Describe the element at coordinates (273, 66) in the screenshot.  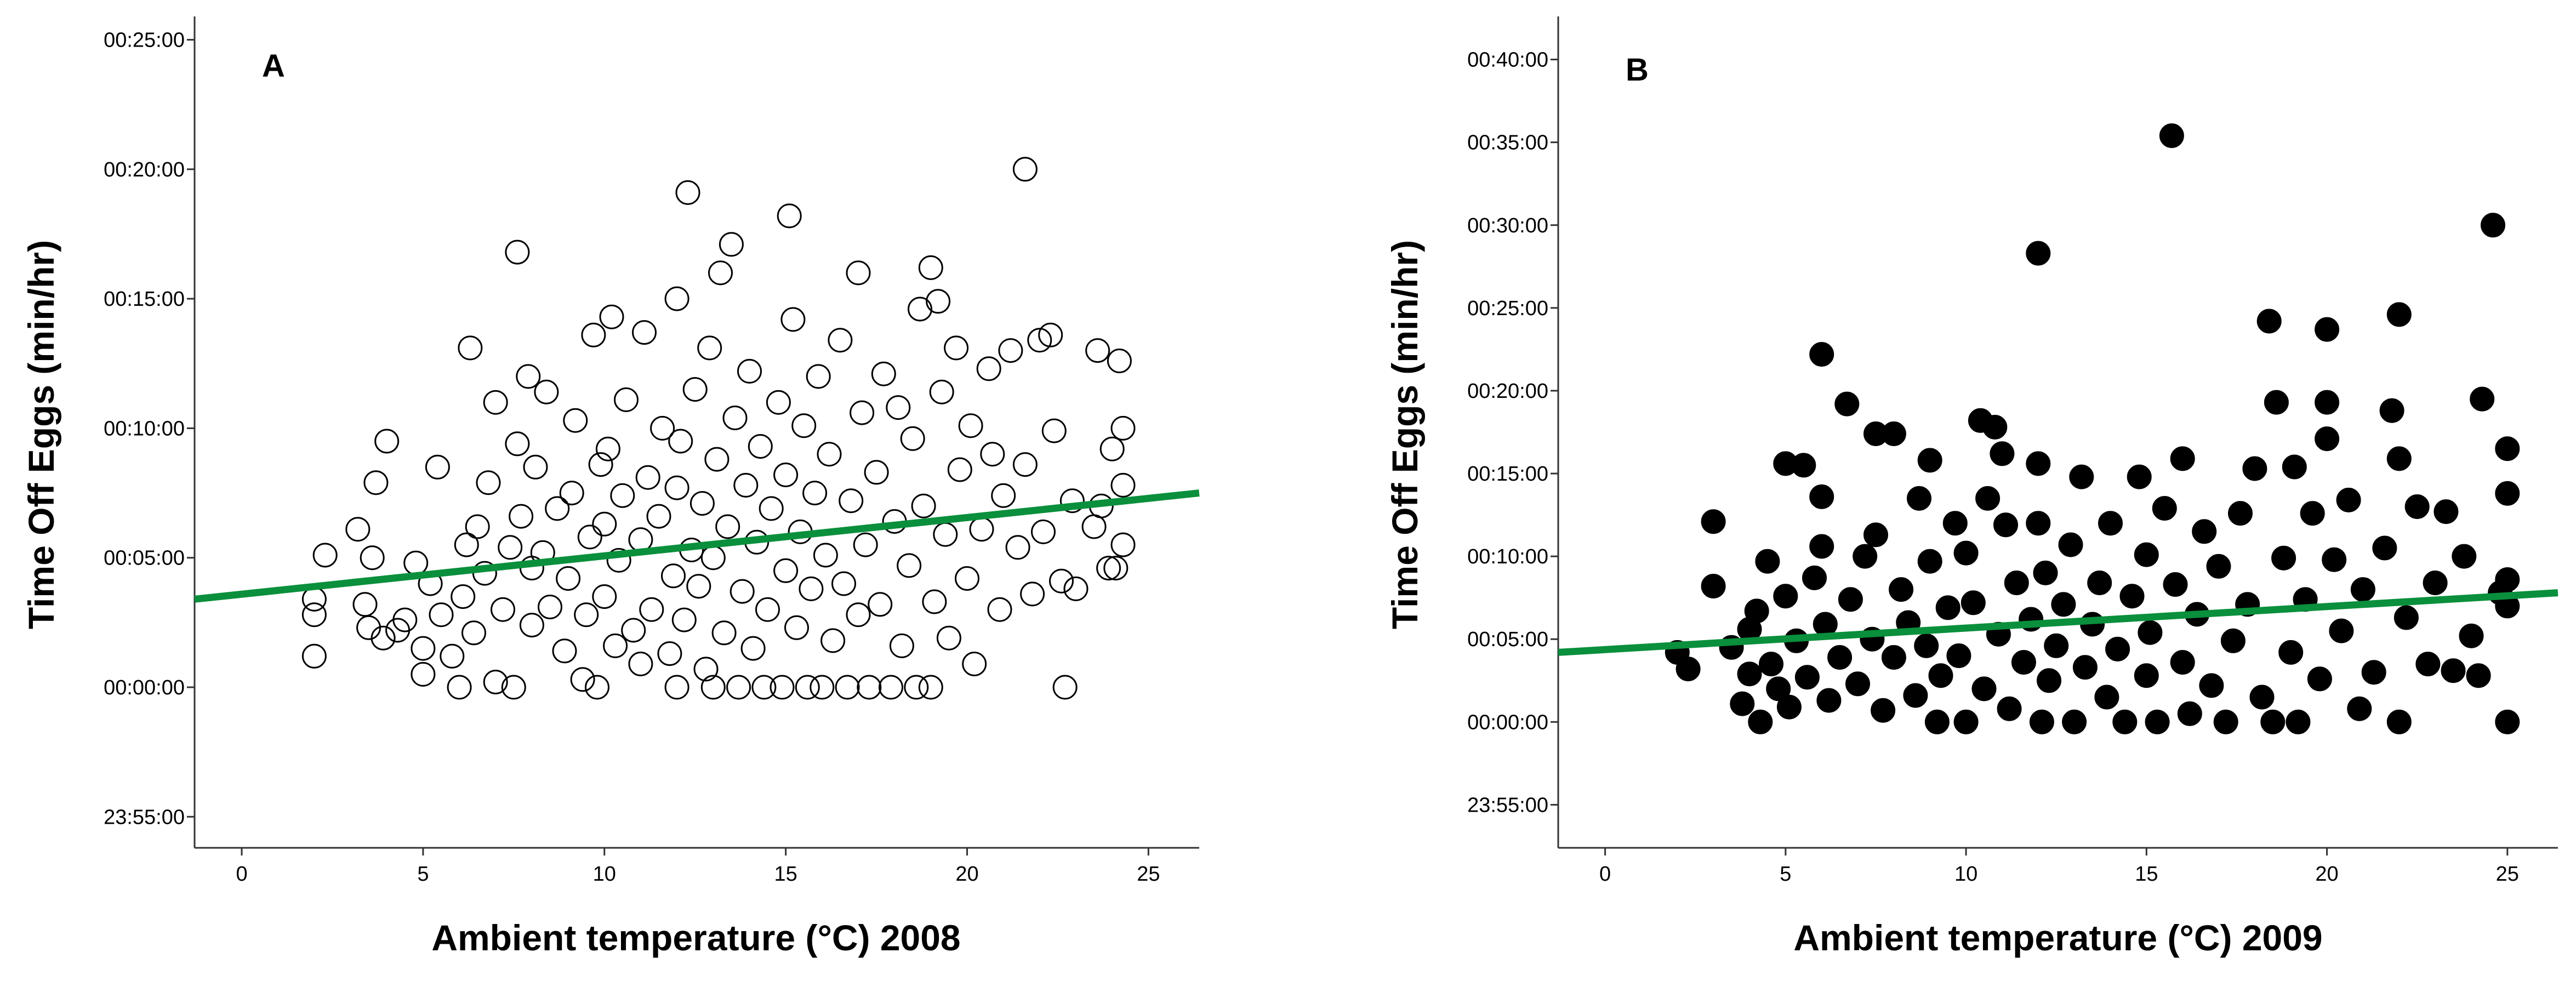
I see `panel-label-a: A` at that location.